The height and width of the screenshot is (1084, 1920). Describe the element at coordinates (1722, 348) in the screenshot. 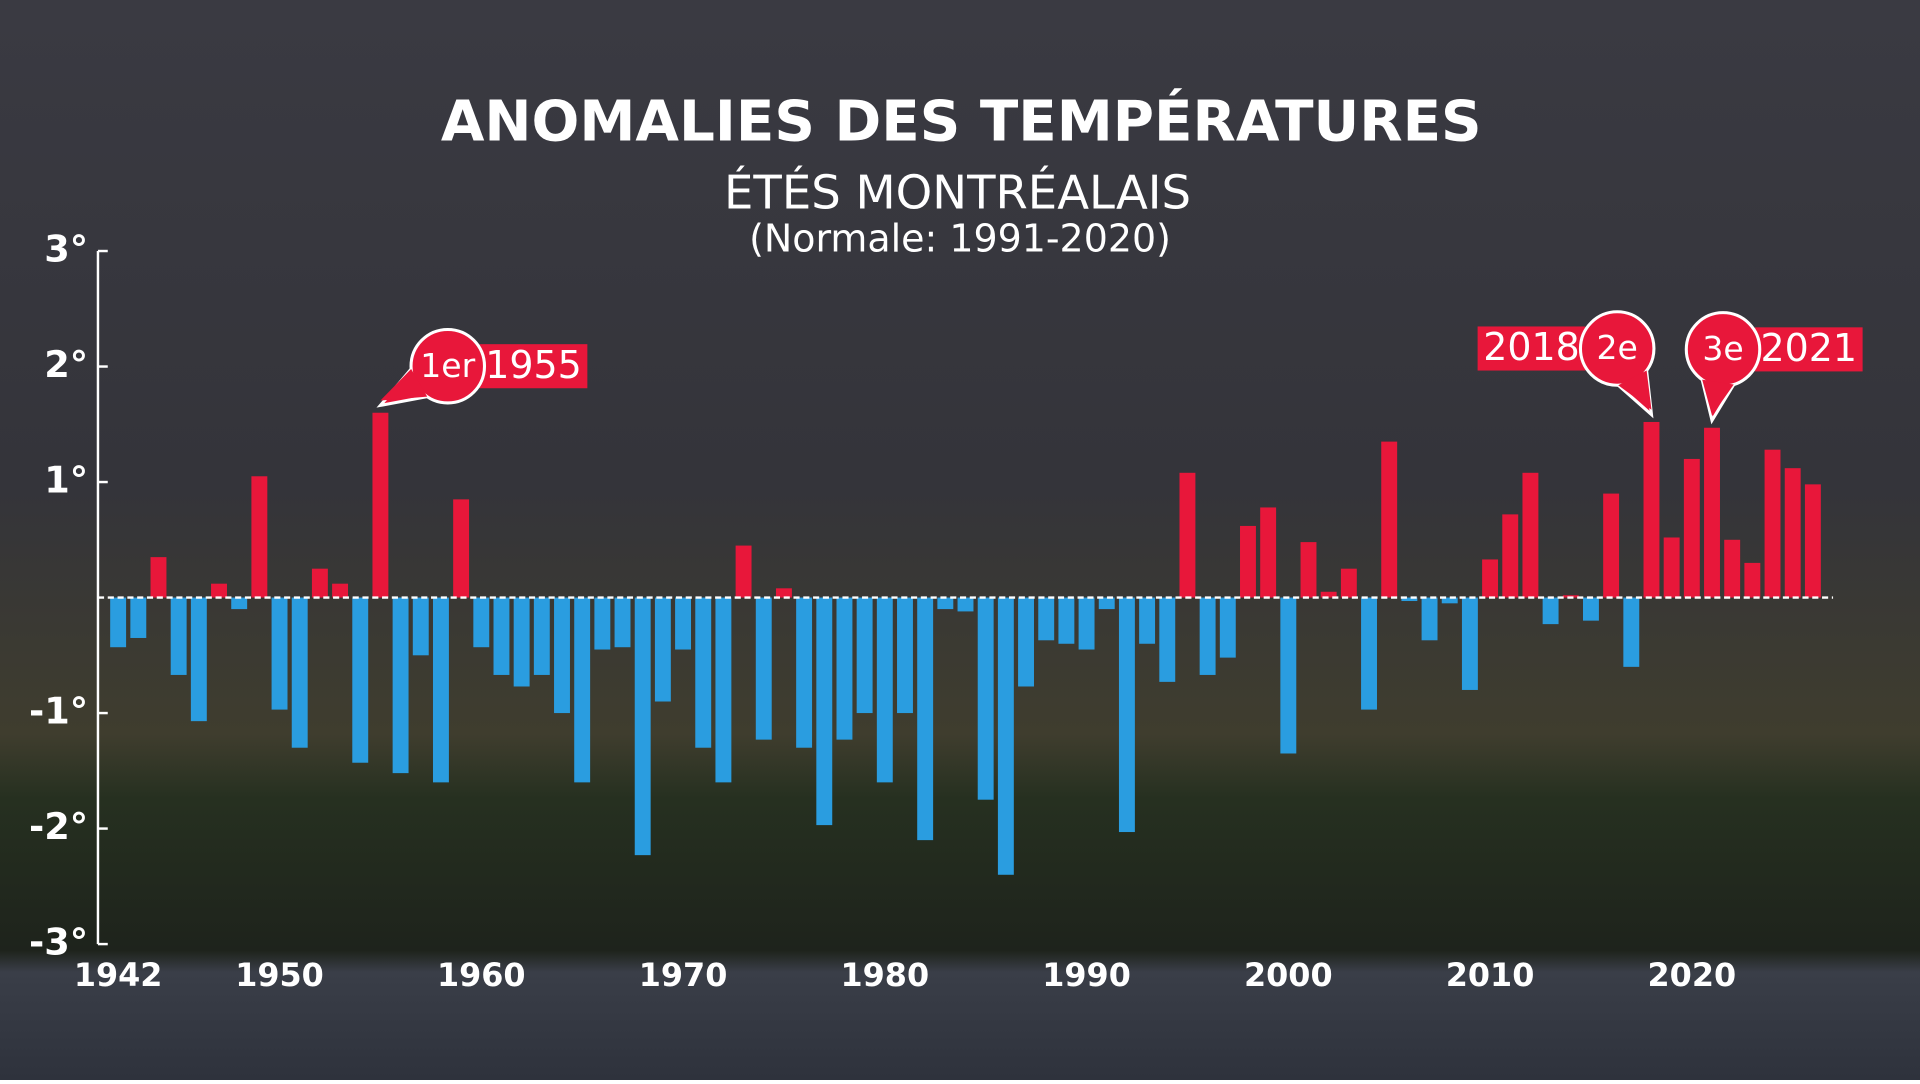

I see `annotation-rank: 3e` at that location.